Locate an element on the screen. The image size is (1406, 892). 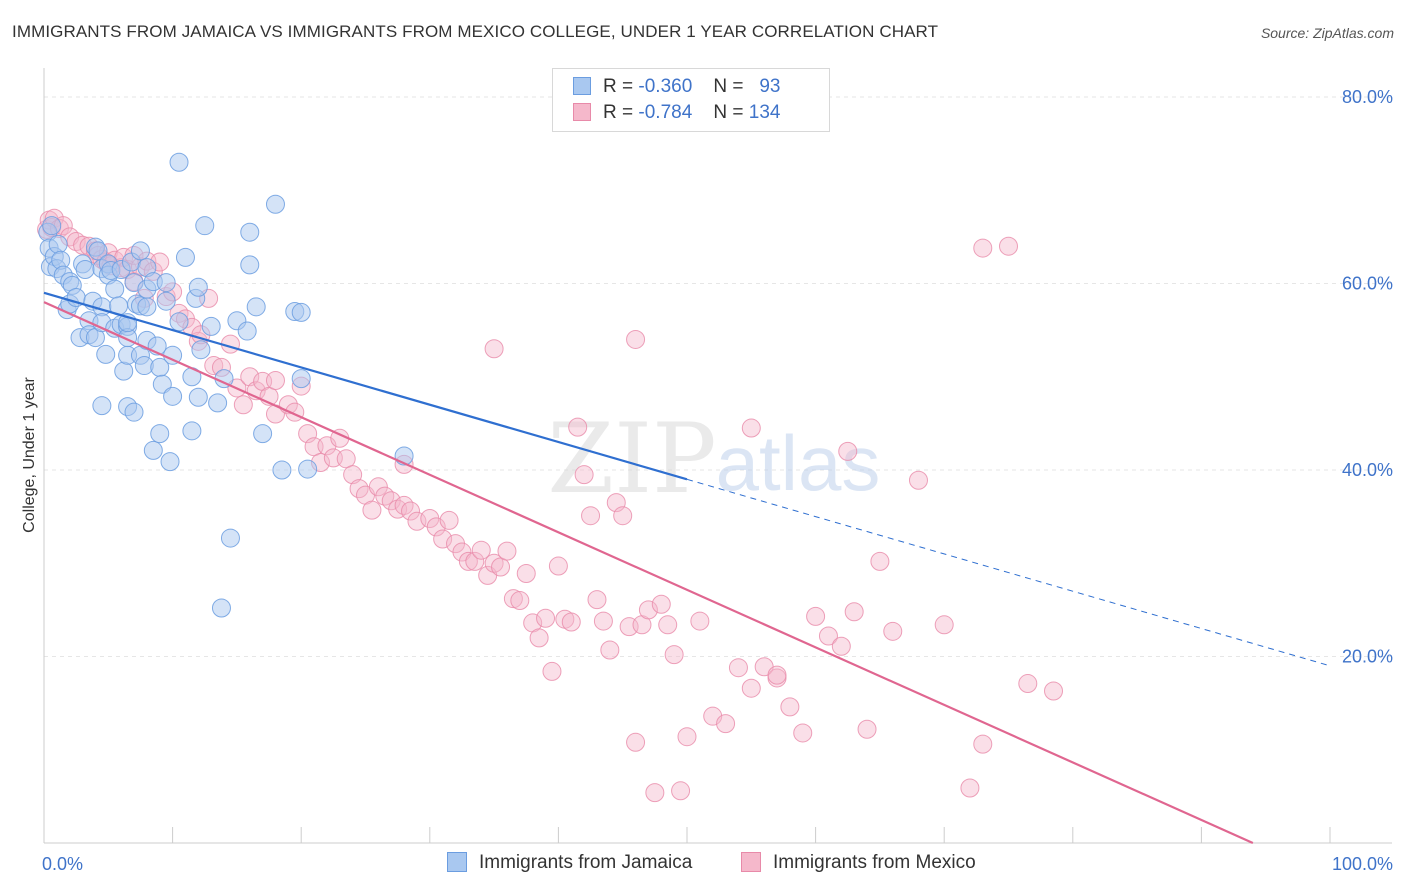
bottom-legend-mexico: Immigrants from Mexico is located at coordinates (858, 863).